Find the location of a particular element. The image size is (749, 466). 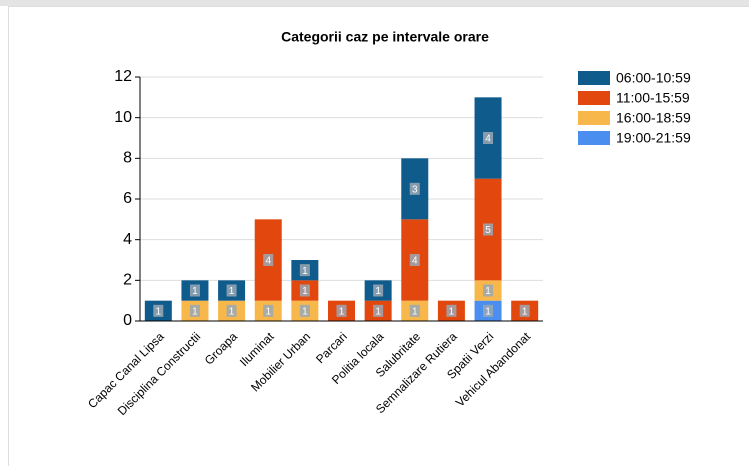

top-bar is located at coordinates (374, 3).